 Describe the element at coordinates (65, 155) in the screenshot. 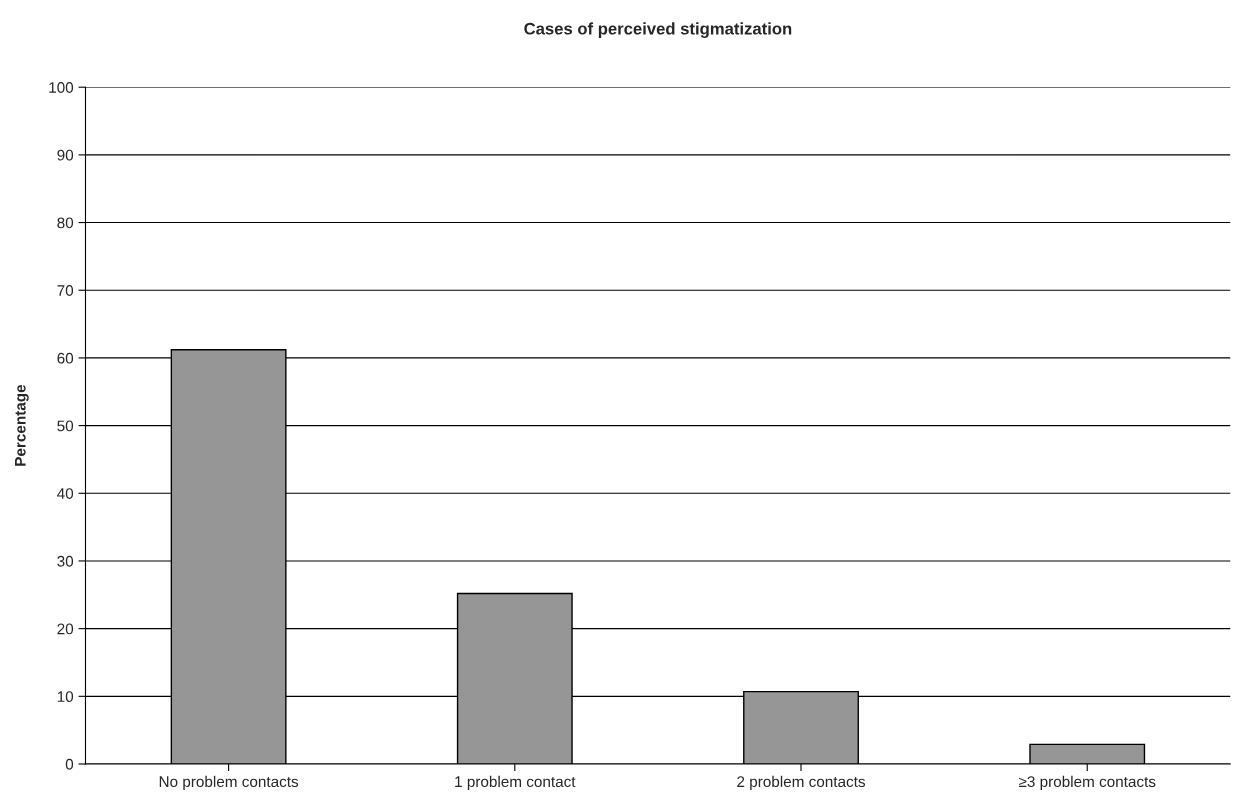

I see `y-tick-label: 90` at that location.